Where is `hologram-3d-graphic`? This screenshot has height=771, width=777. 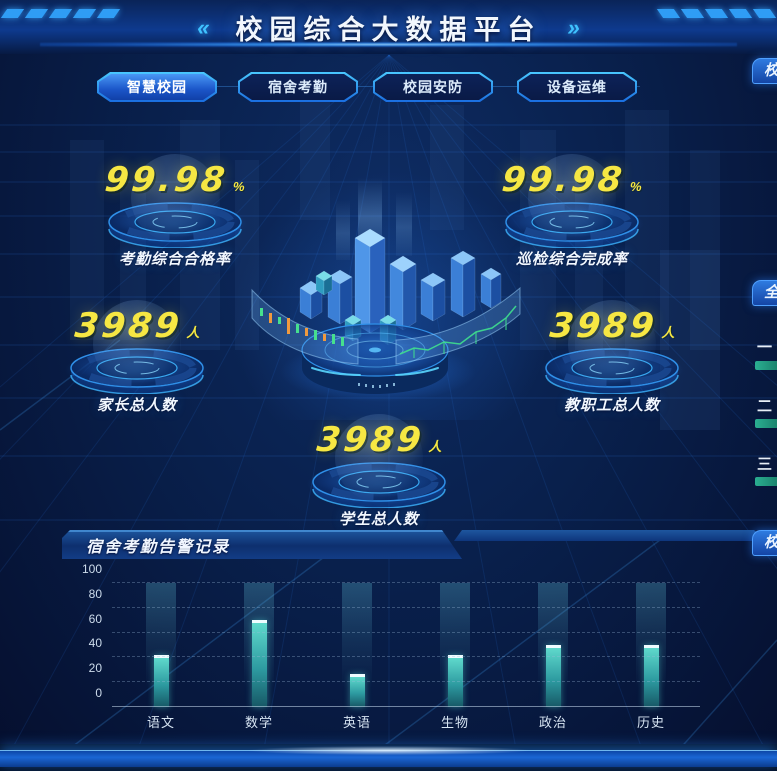
hologram-3d-graphic is located at coordinates (386, 290).